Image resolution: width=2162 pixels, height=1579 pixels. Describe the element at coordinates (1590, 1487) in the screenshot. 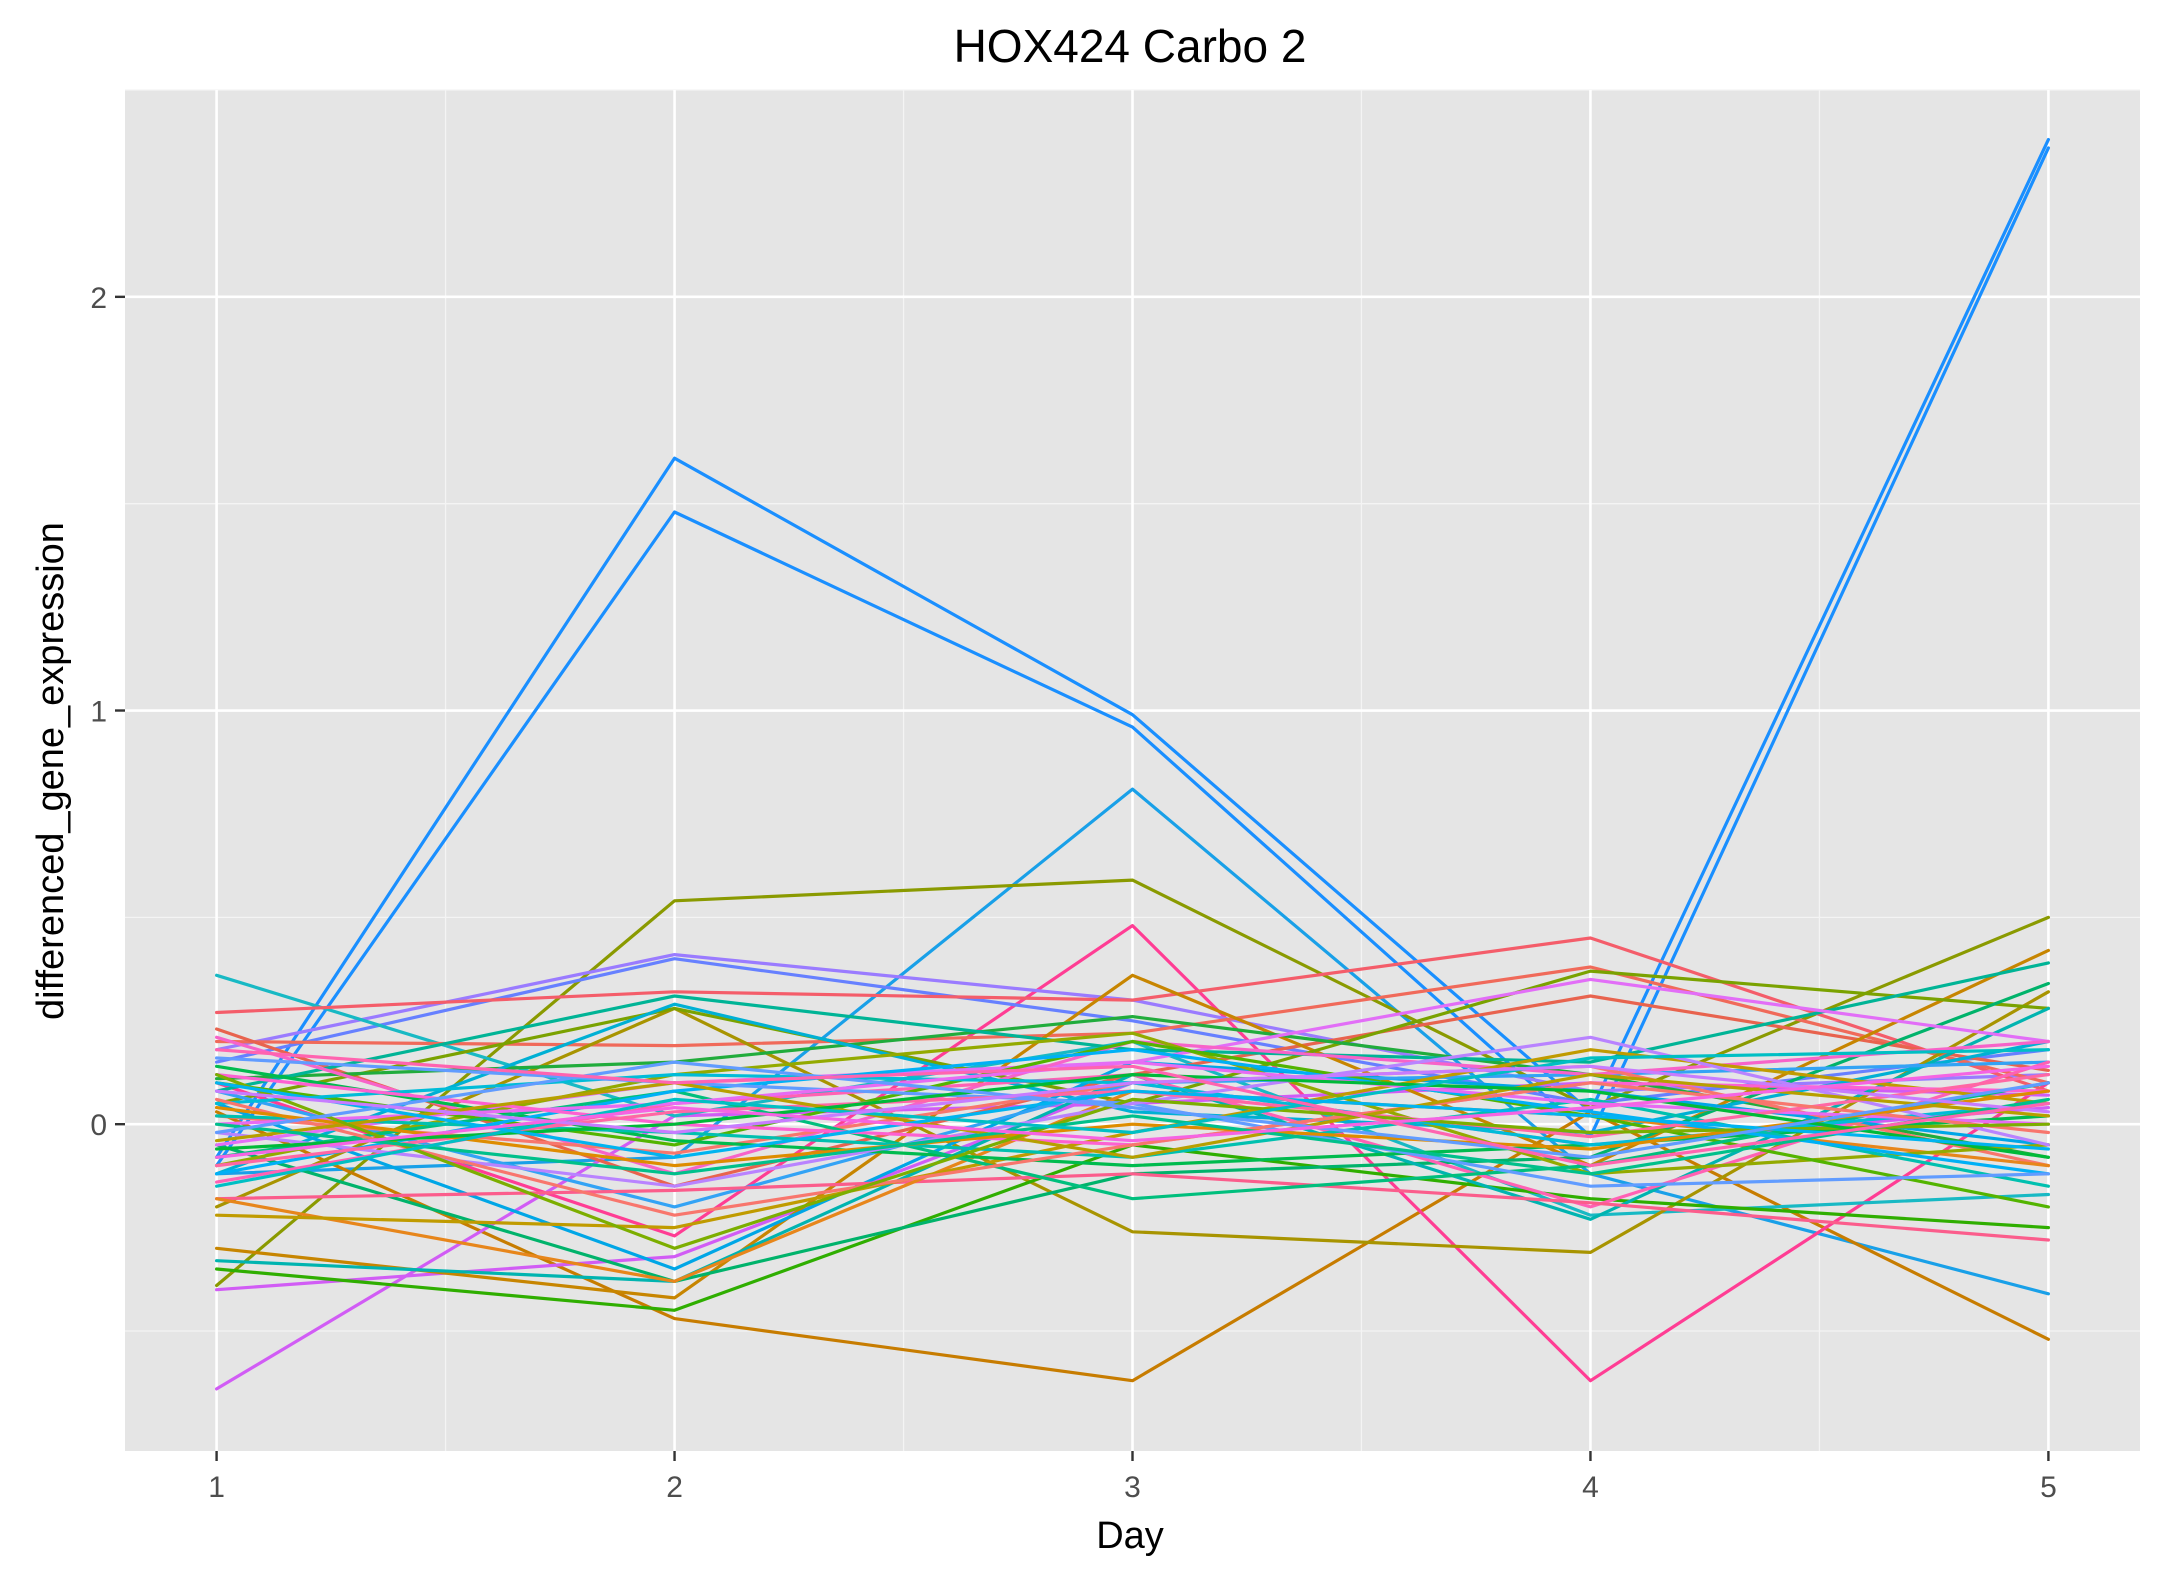

I see `x-tick-label: 4` at that location.